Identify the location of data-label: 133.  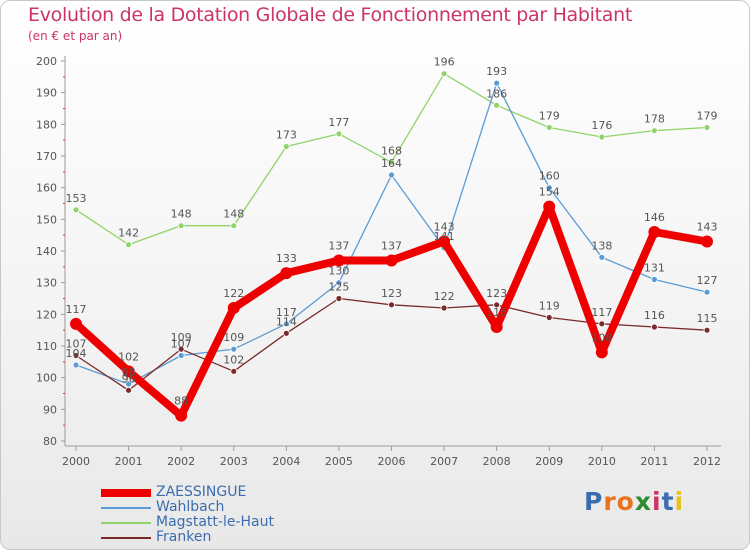
(286, 258).